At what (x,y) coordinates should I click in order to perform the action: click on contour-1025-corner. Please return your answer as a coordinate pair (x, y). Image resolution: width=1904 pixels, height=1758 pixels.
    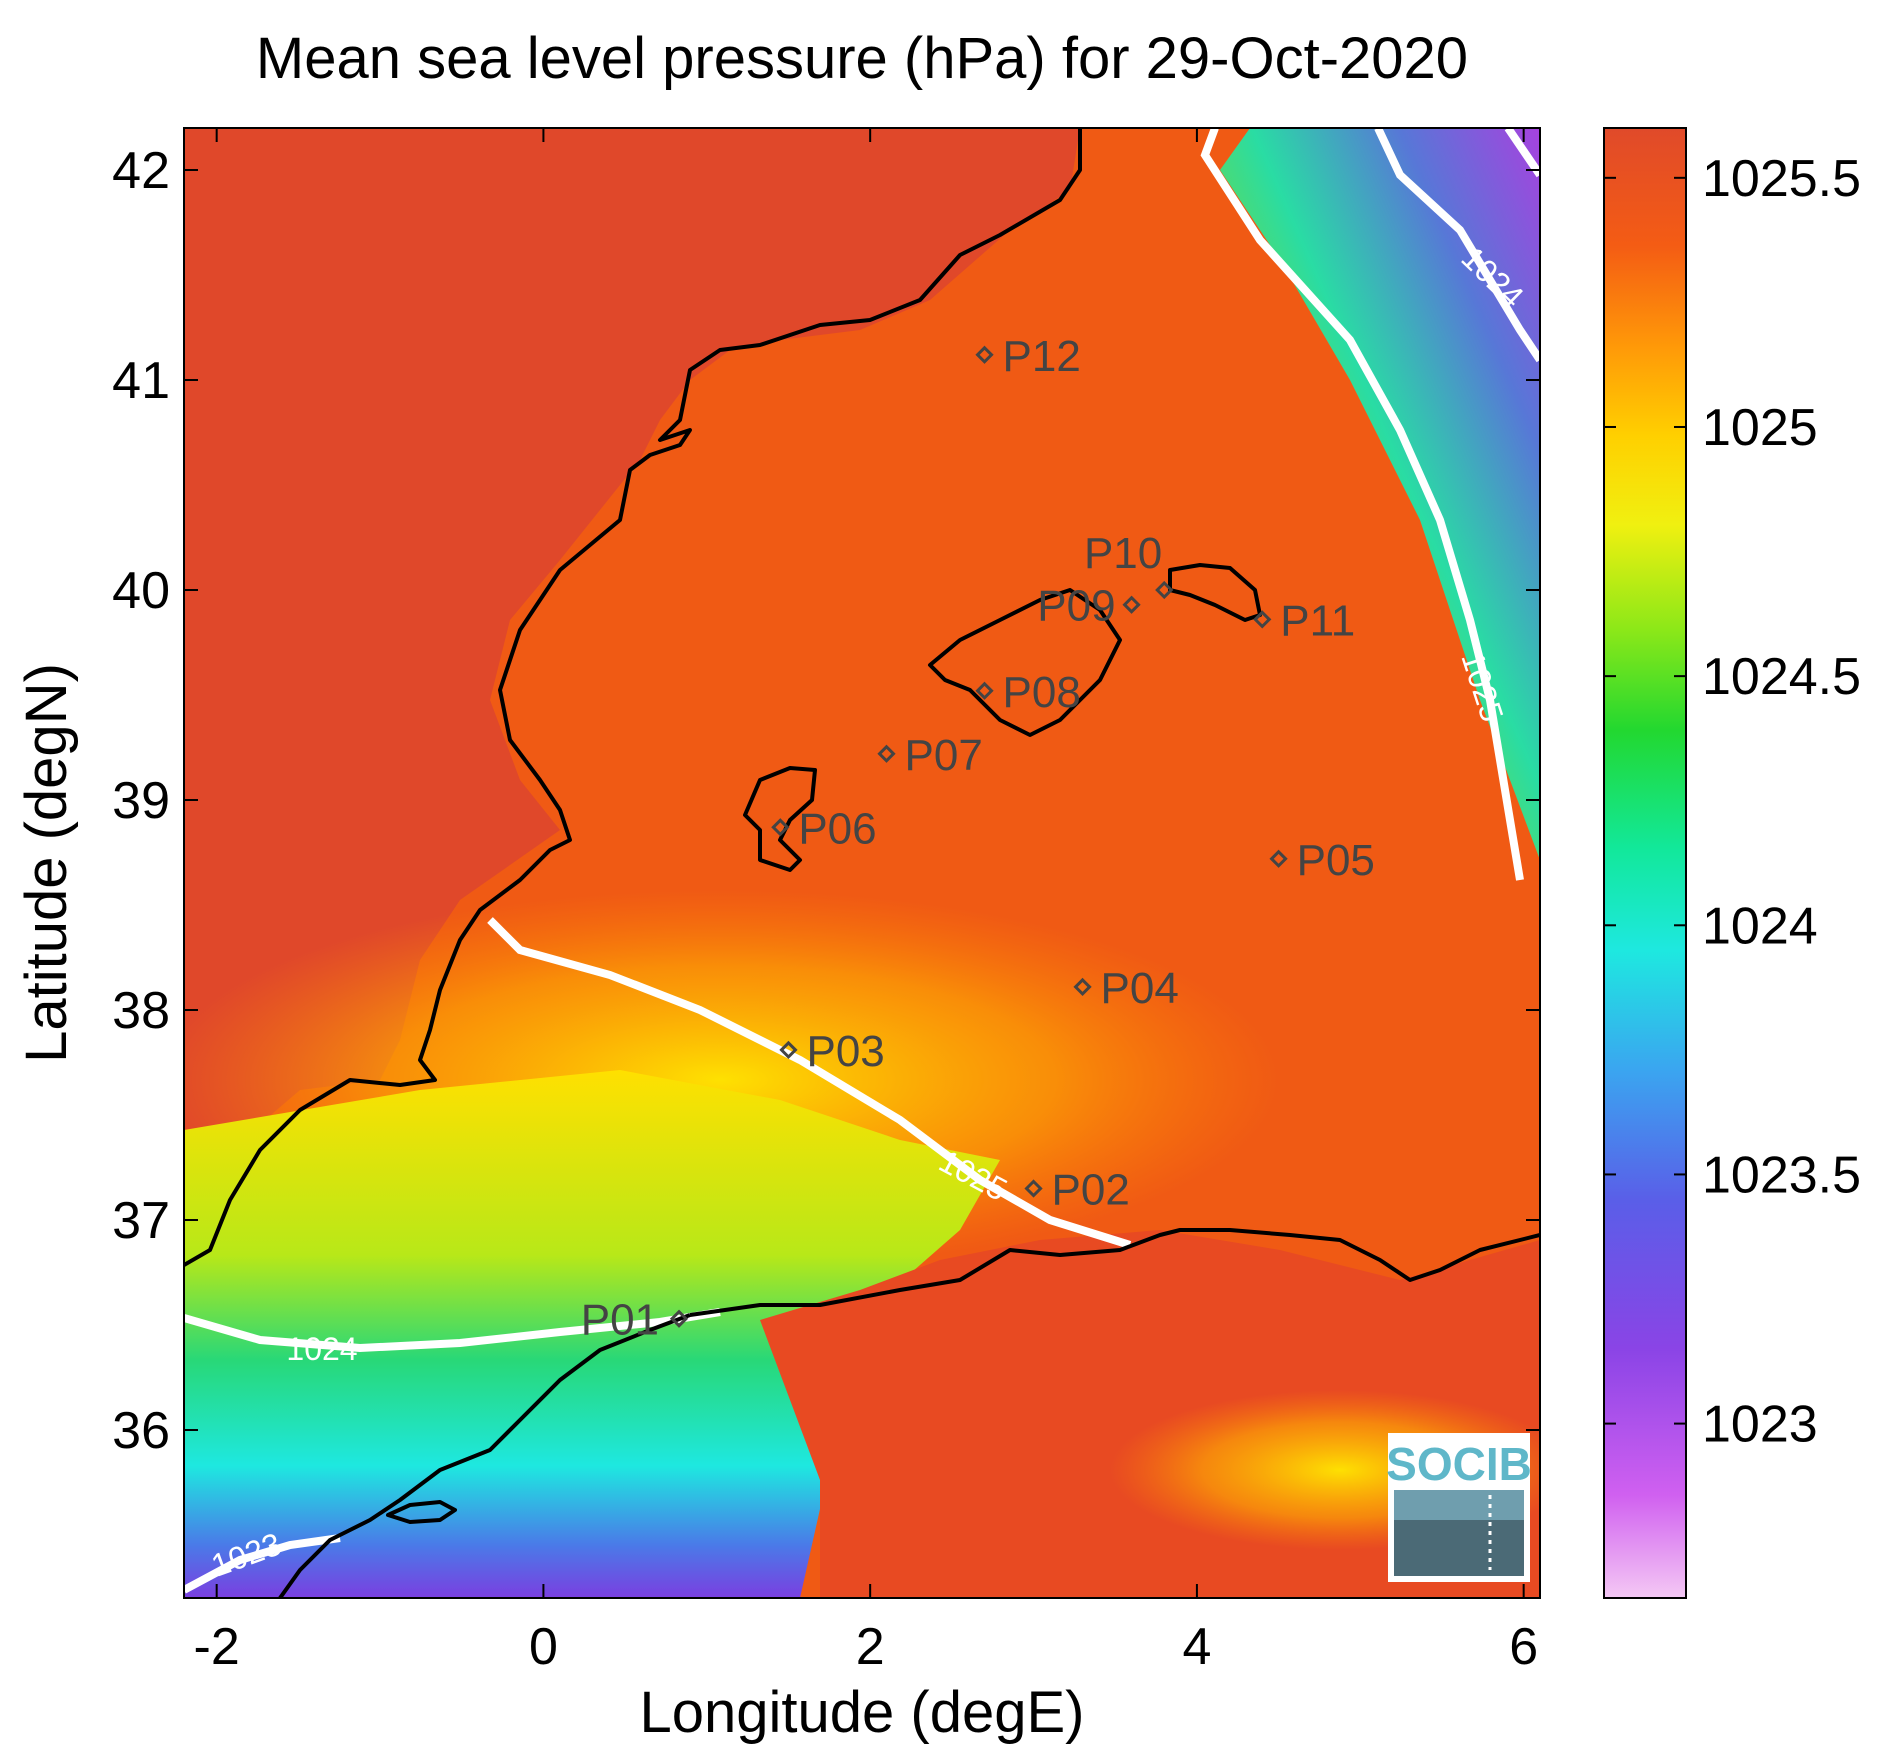
    Looking at the image, I should click on (1522, 153).